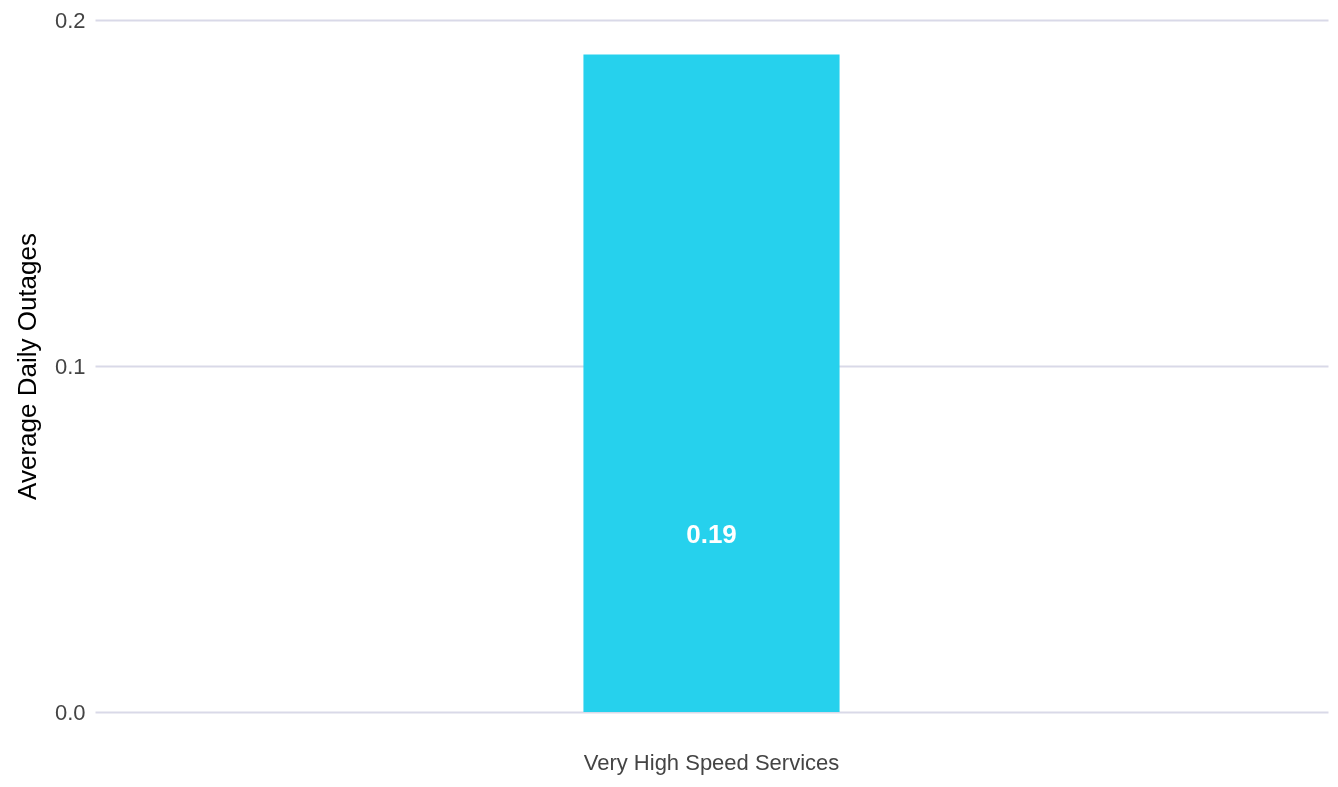 This screenshot has height=787, width=1338. What do you see at coordinates (70, 712) in the screenshot?
I see `y-tick-label: 0.0` at bounding box center [70, 712].